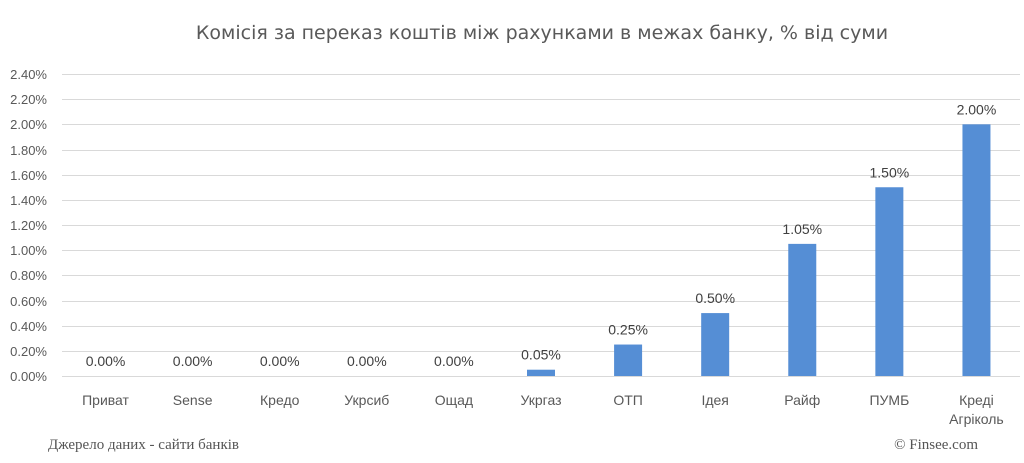 This screenshot has height=463, width=1024. Describe the element at coordinates (28, 150) in the screenshot. I see `y-tick-label: 1.80%` at that location.